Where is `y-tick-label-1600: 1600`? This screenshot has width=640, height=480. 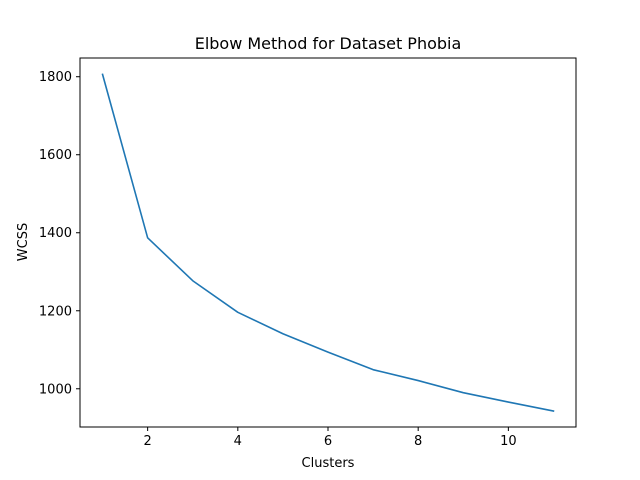
y-tick-label-1600: 1600 is located at coordinates (55, 155).